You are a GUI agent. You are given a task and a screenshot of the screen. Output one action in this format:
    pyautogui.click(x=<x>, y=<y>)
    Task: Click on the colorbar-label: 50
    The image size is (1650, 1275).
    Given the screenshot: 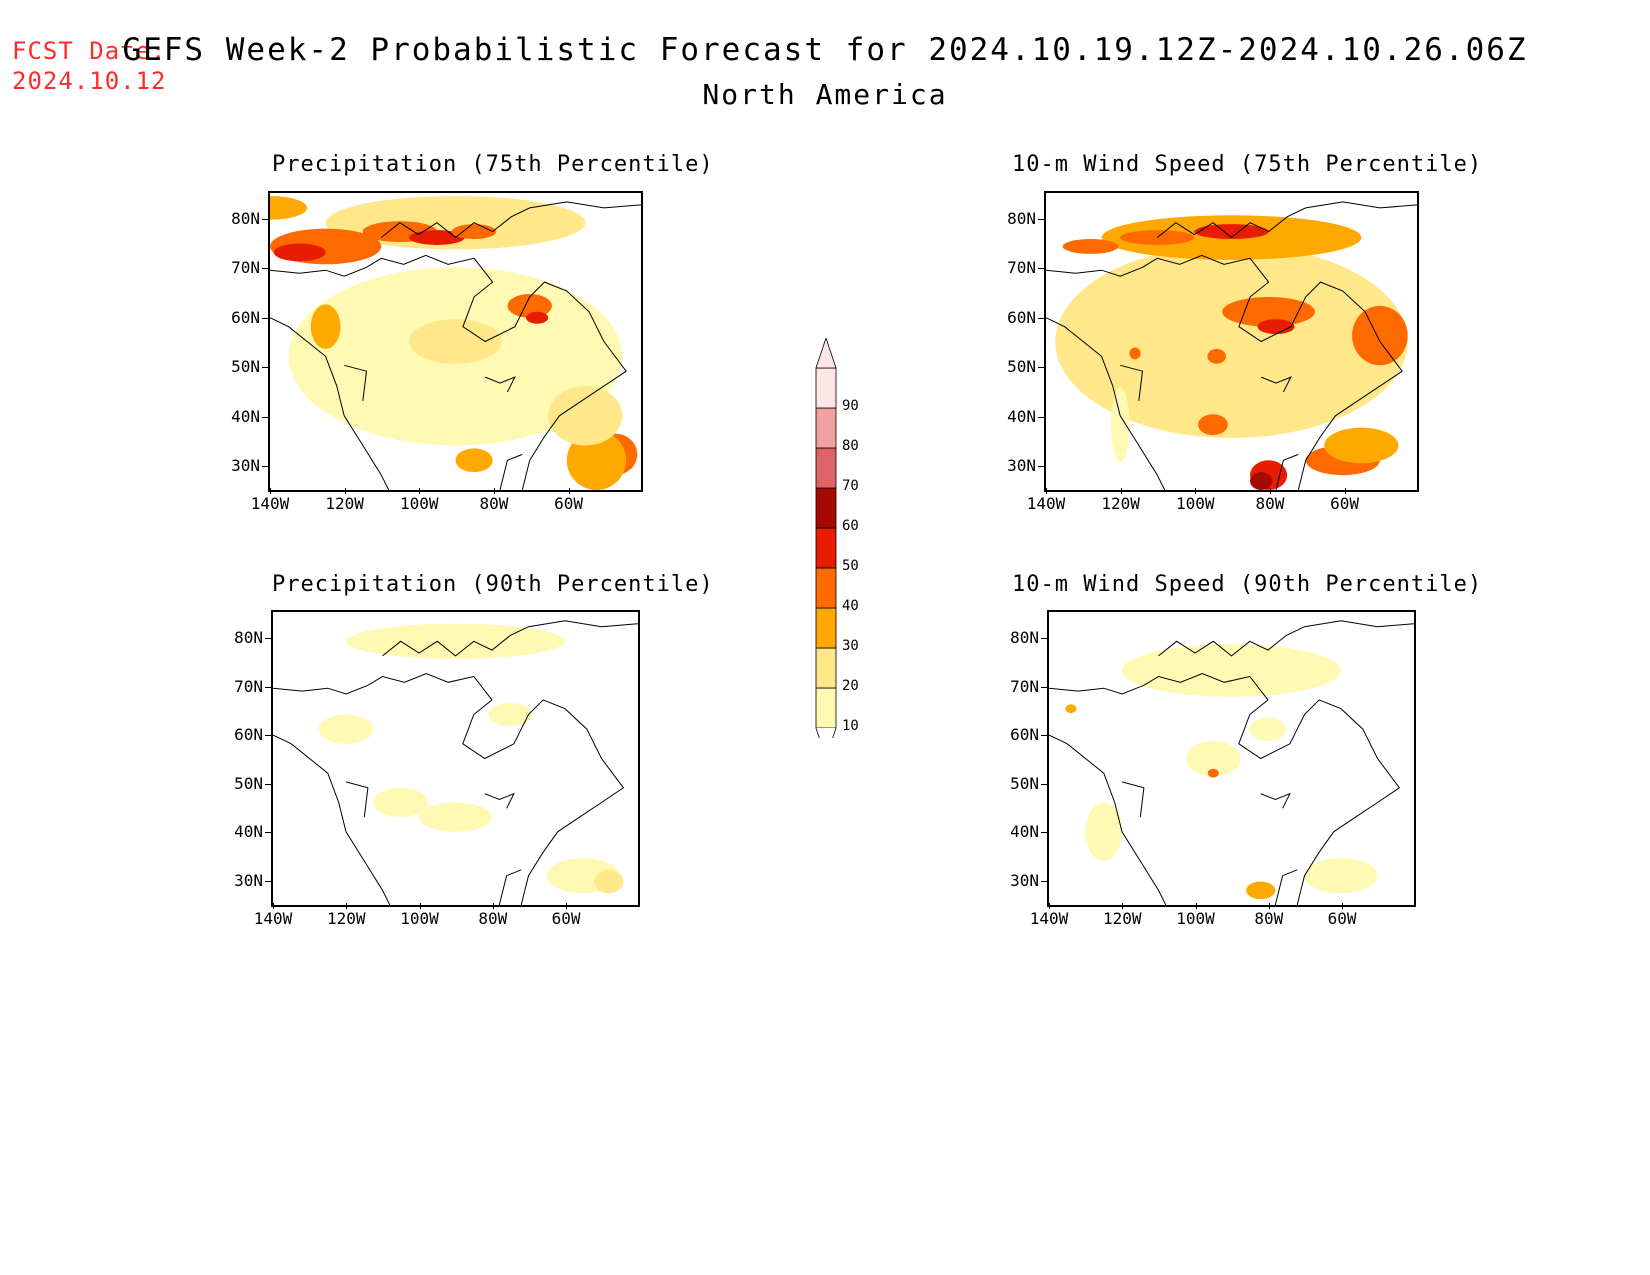 What is the action you would take?
    pyautogui.click(x=850, y=566)
    